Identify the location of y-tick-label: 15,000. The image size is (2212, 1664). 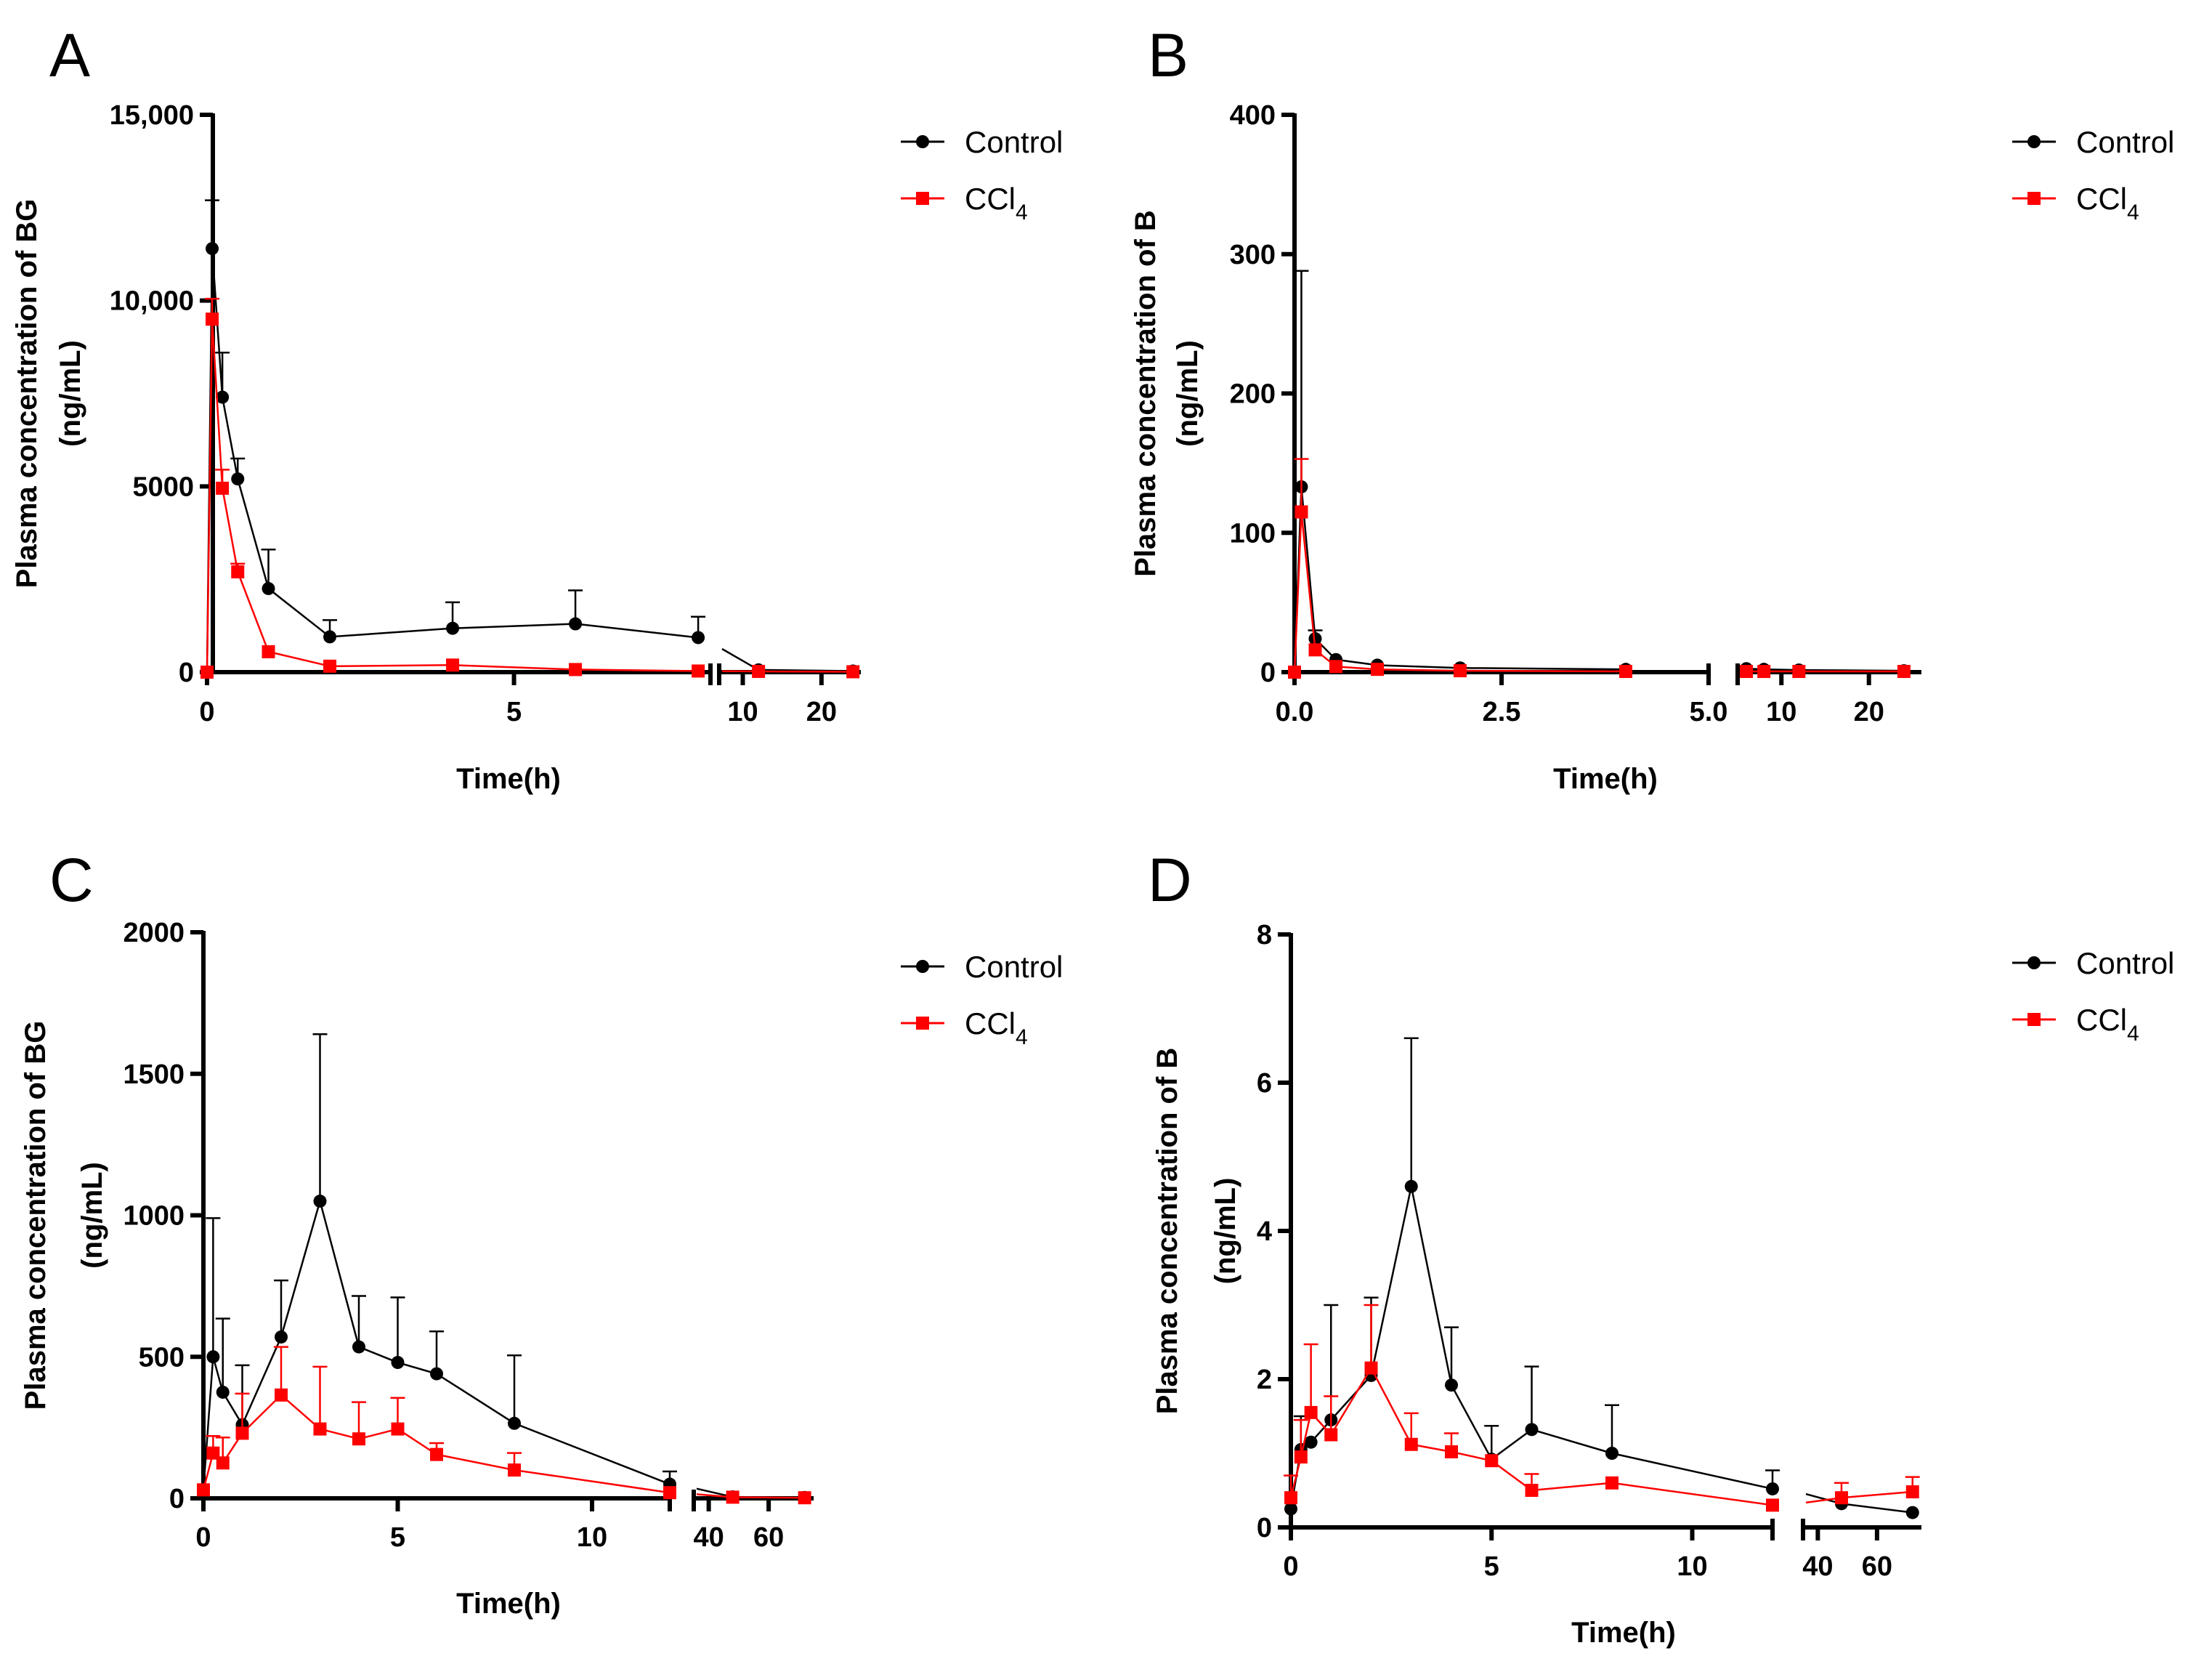
(152, 115).